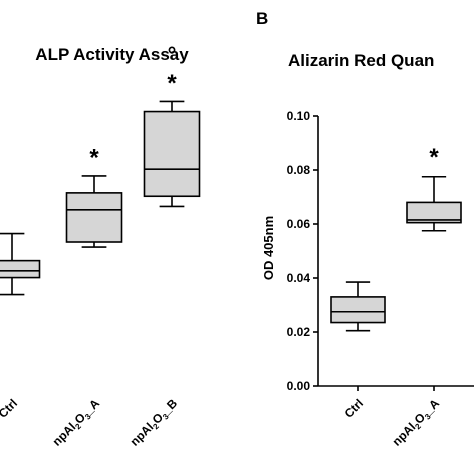 This screenshot has height=474, width=474. I want to click on y-tick-label: 0.08, so click(299, 170).